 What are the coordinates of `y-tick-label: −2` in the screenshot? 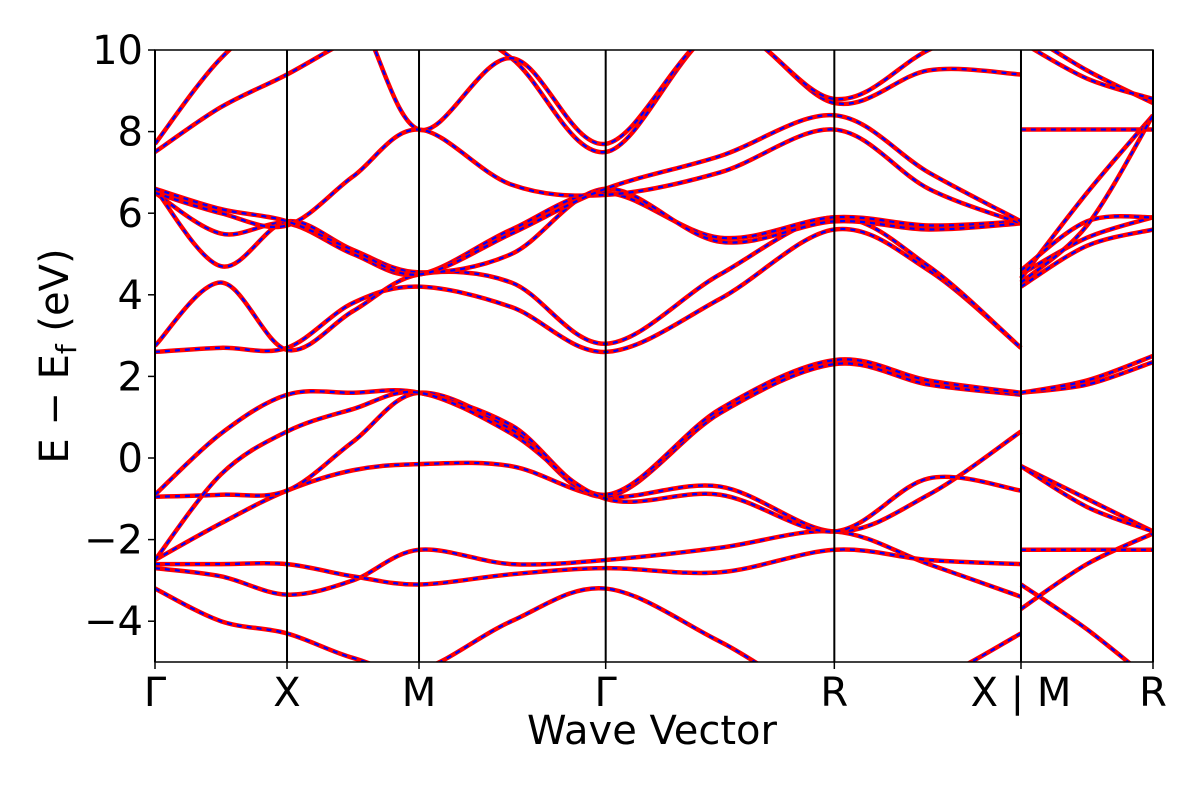 It's located at (113, 541).